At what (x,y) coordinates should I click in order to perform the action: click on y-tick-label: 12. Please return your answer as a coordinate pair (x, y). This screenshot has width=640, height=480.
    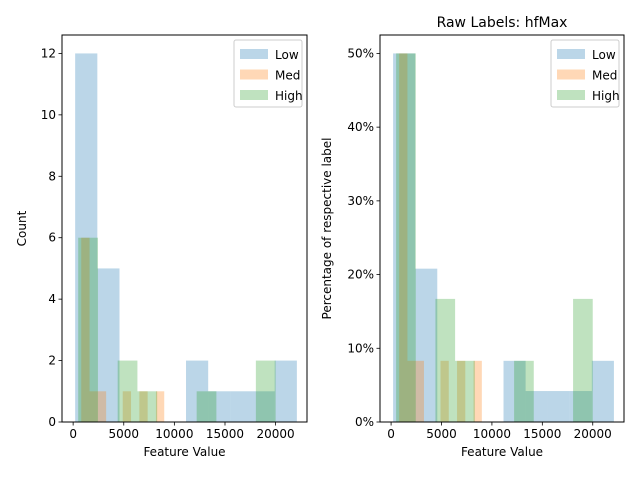
    Looking at the image, I should click on (48, 53).